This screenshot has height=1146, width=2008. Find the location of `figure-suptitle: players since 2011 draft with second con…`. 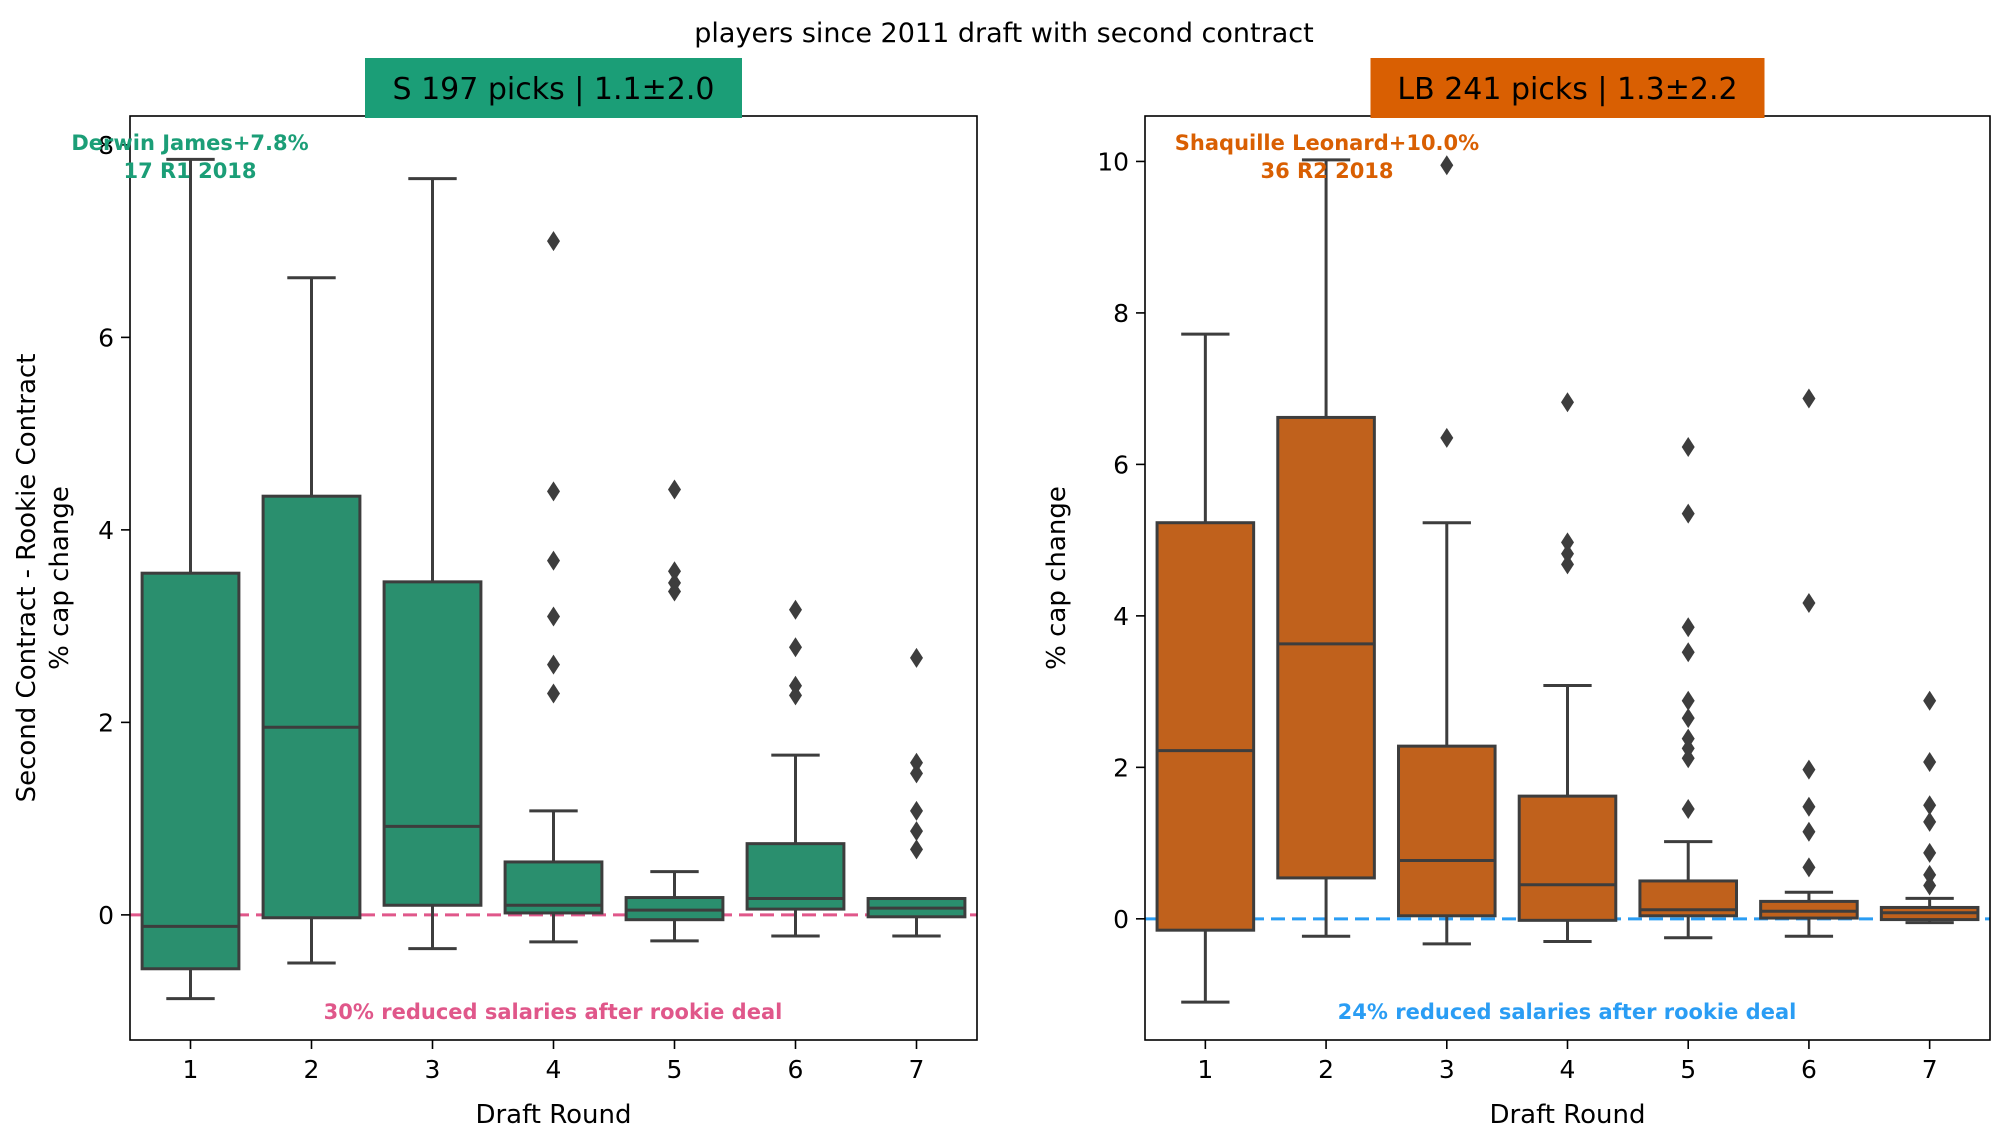

figure-suptitle: players since 2011 draft with second con… is located at coordinates (1003, 33).